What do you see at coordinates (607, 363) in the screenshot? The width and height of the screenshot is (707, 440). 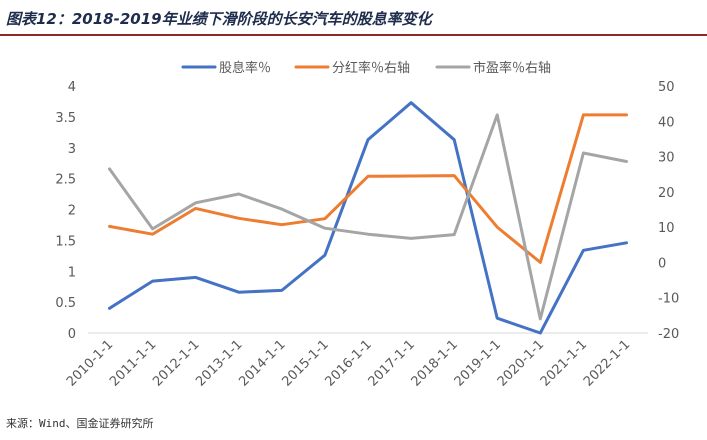 I see `x-tick-label: 2022-1-1` at bounding box center [607, 363].